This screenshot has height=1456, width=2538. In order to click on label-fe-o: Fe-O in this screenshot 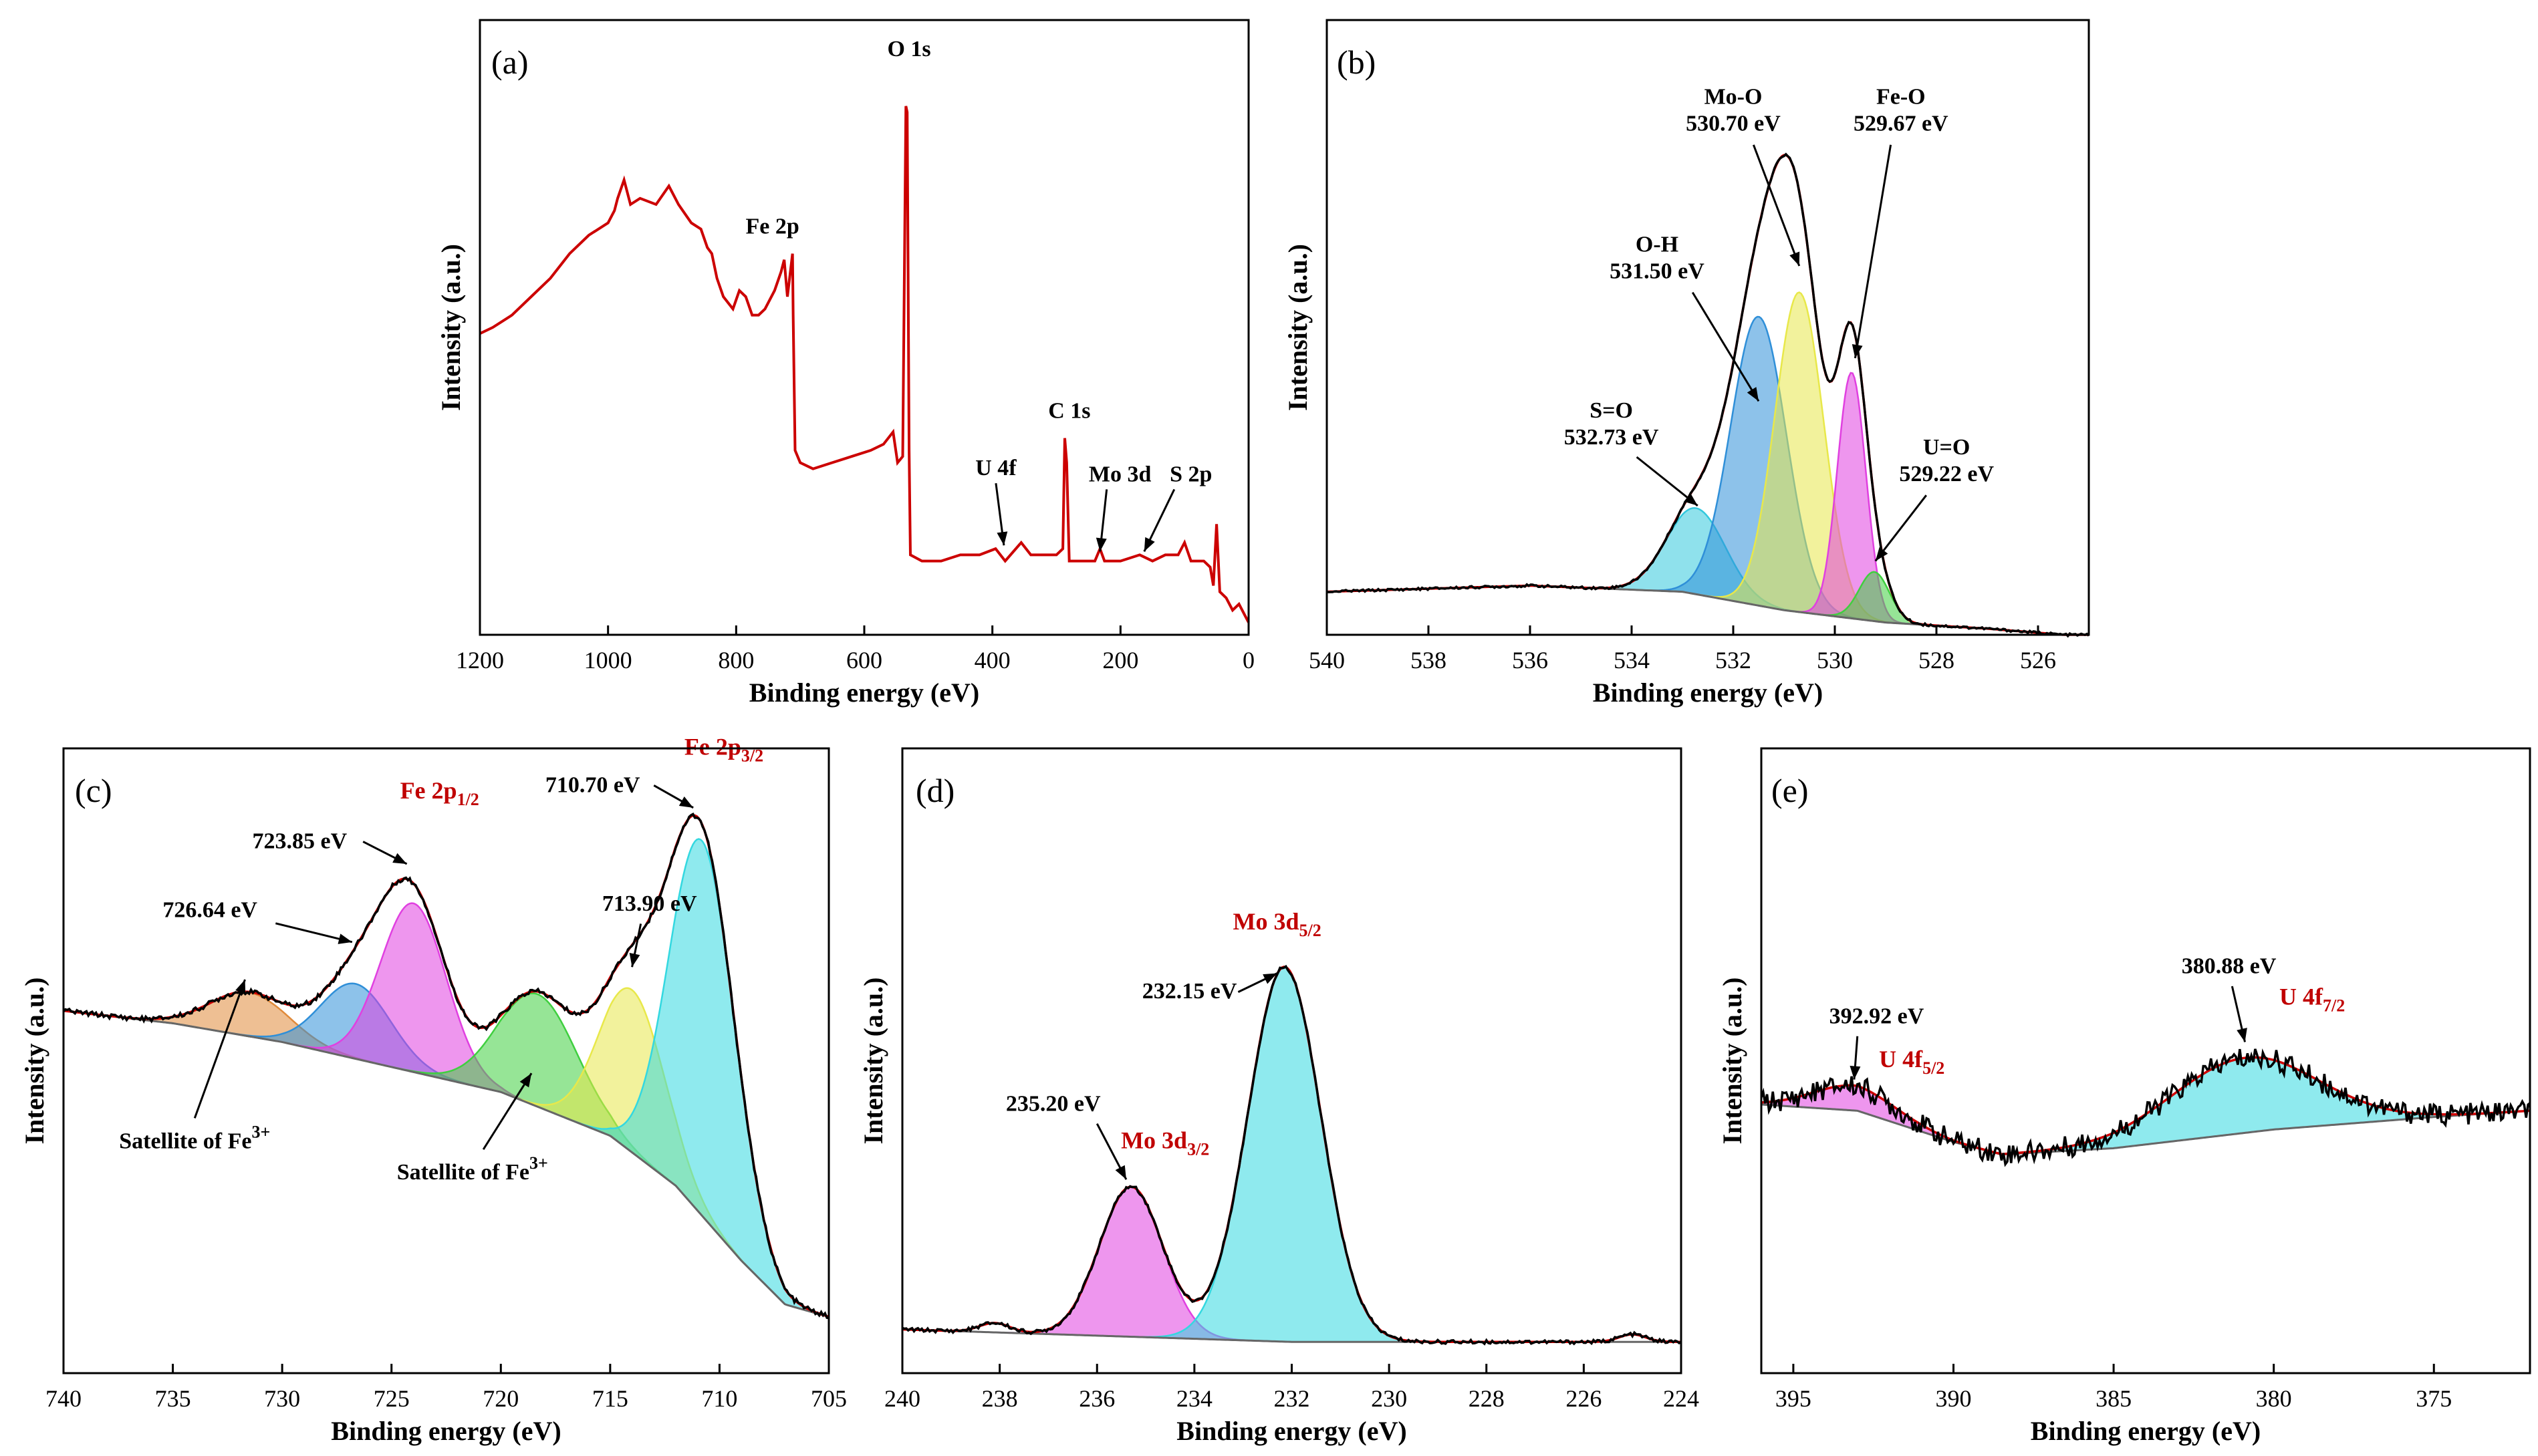, I will do `click(1901, 98)`.